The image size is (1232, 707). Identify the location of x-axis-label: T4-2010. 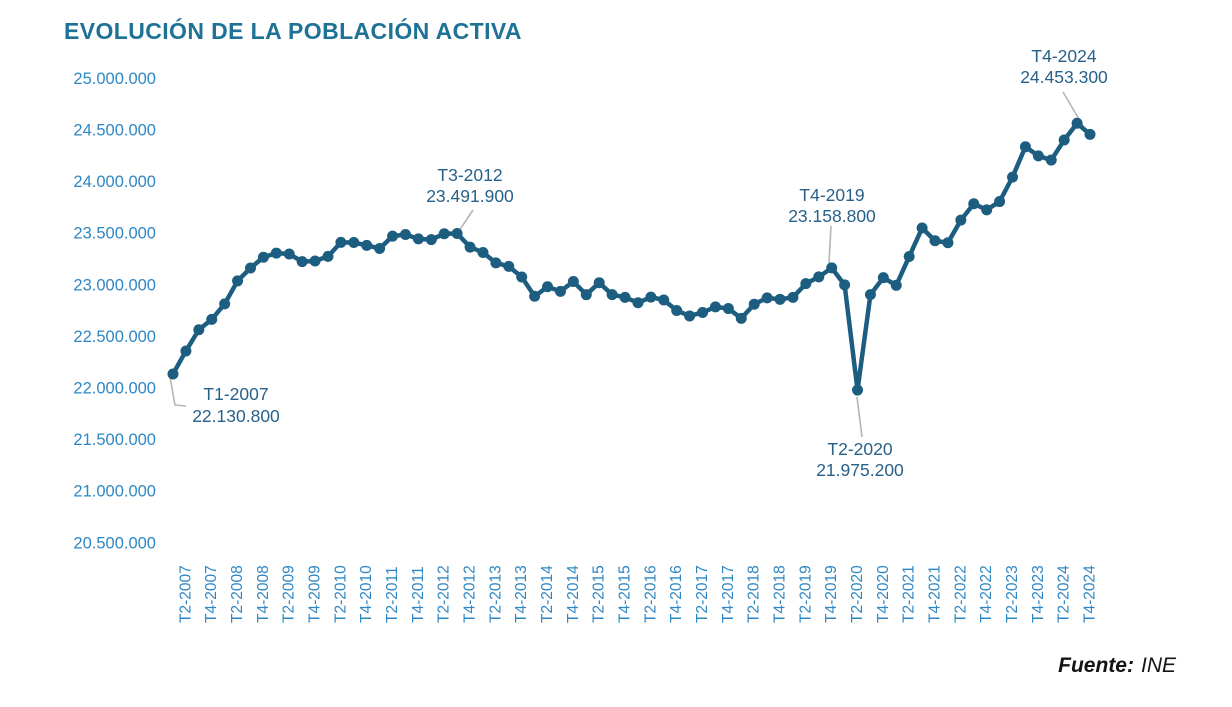
(366, 594).